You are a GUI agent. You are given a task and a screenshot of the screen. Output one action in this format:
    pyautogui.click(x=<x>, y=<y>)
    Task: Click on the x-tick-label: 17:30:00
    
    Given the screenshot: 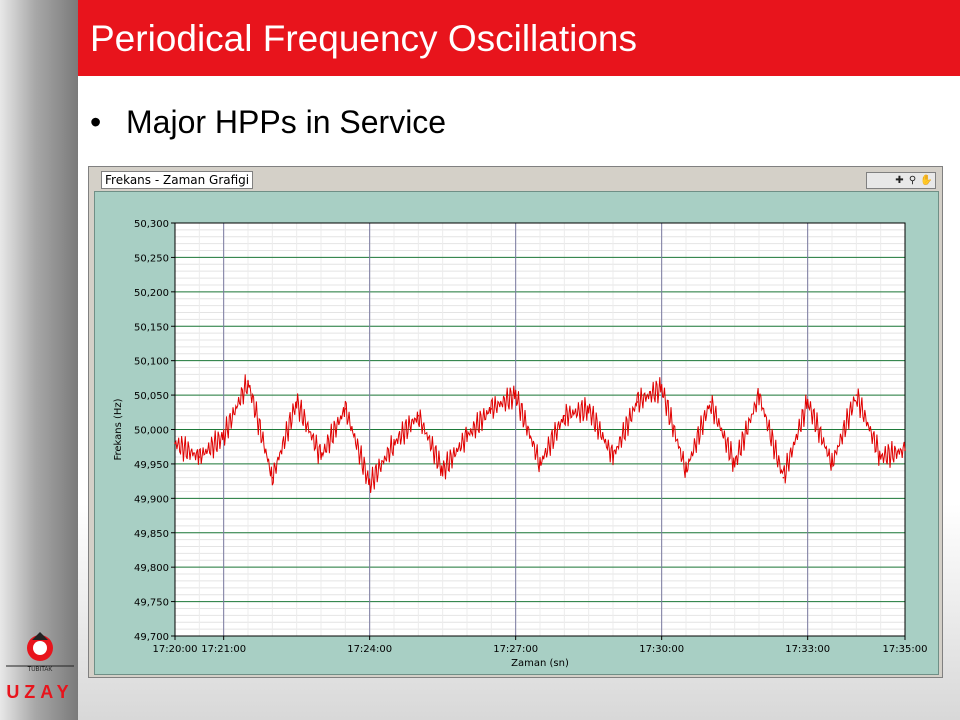 What is the action you would take?
    pyautogui.click(x=661, y=649)
    